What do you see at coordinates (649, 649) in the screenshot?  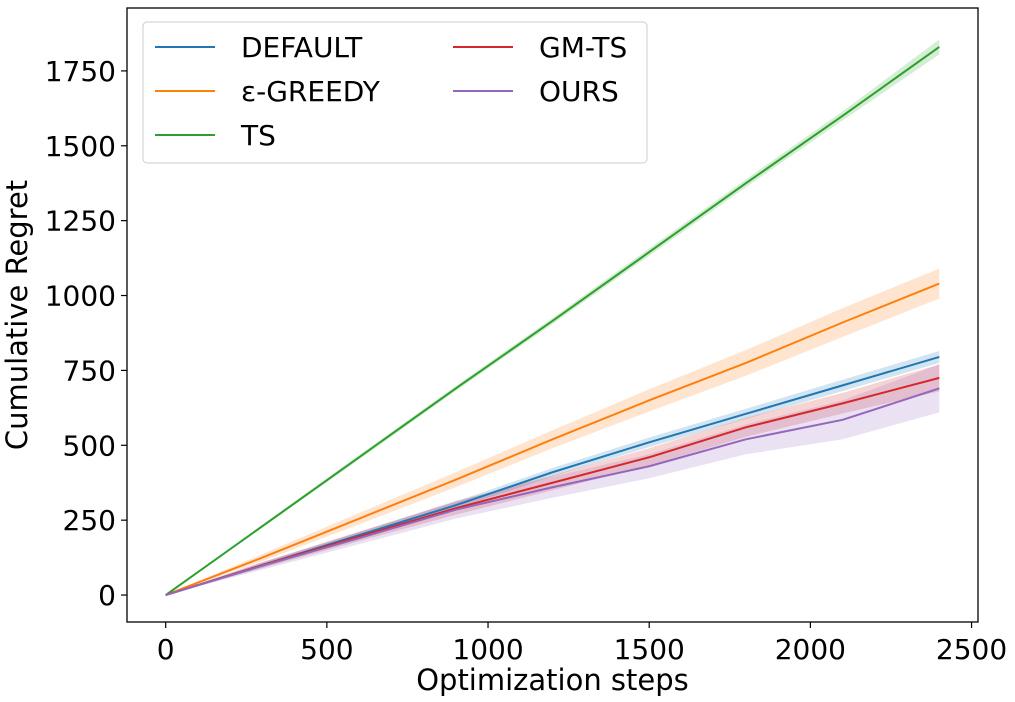 I see `x-tick-label: 1500` at bounding box center [649, 649].